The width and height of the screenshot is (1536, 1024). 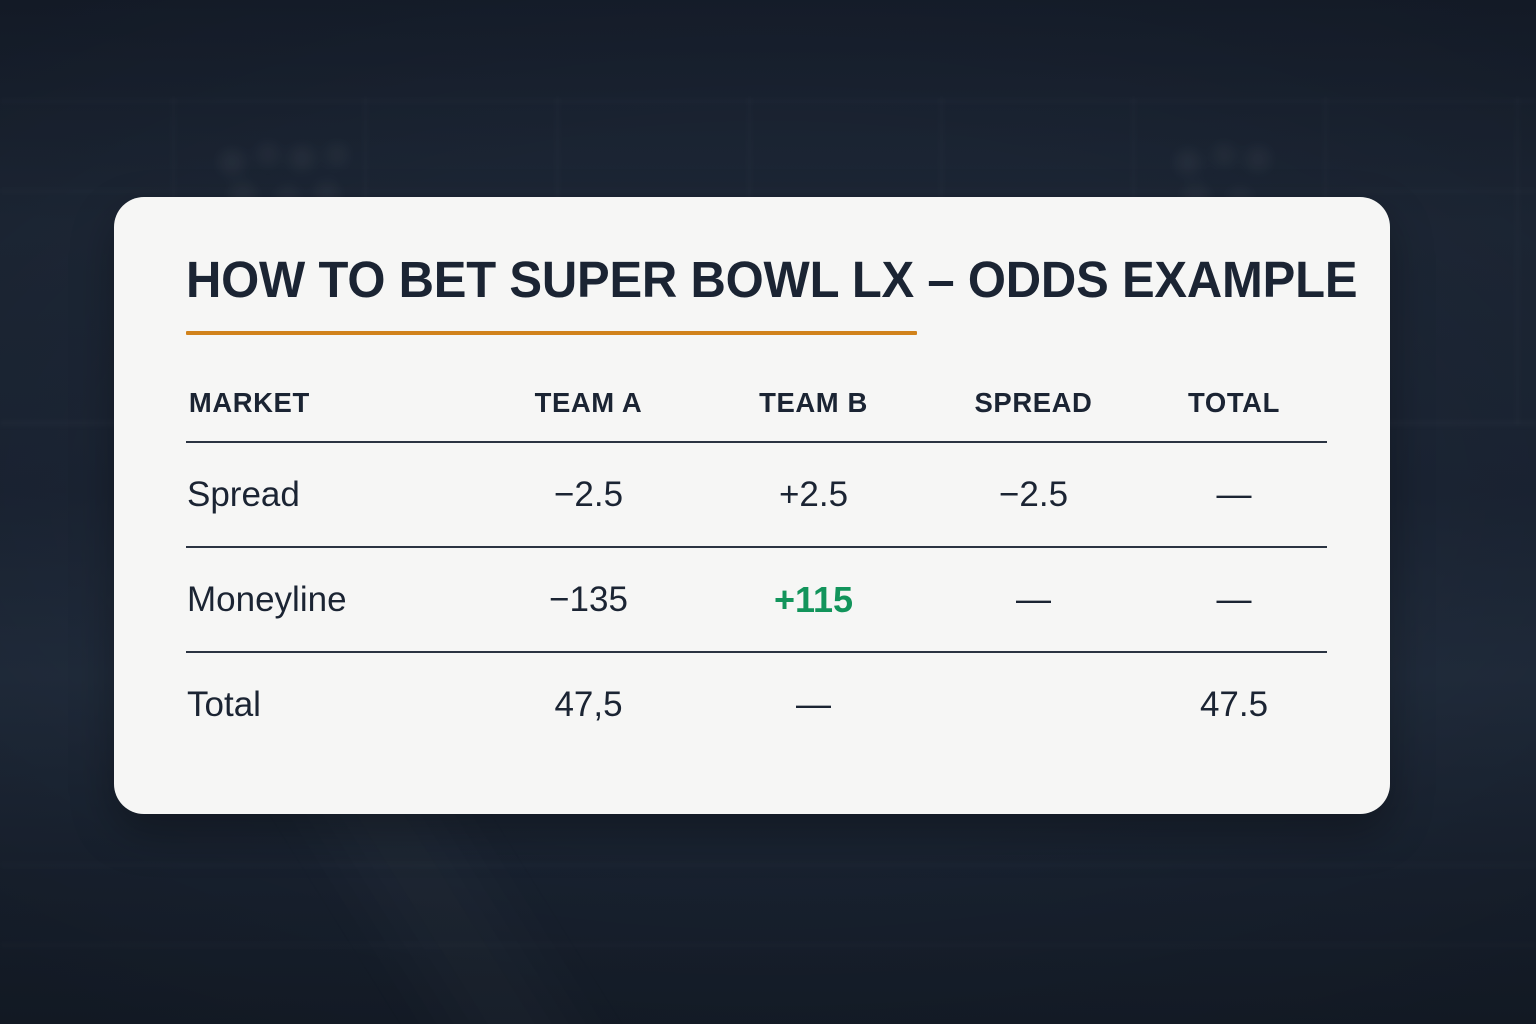 What do you see at coordinates (772, 279) in the screenshot?
I see `card-title: HOW TO BET SUPER BOWL LX – ODDS EXAMPLE` at bounding box center [772, 279].